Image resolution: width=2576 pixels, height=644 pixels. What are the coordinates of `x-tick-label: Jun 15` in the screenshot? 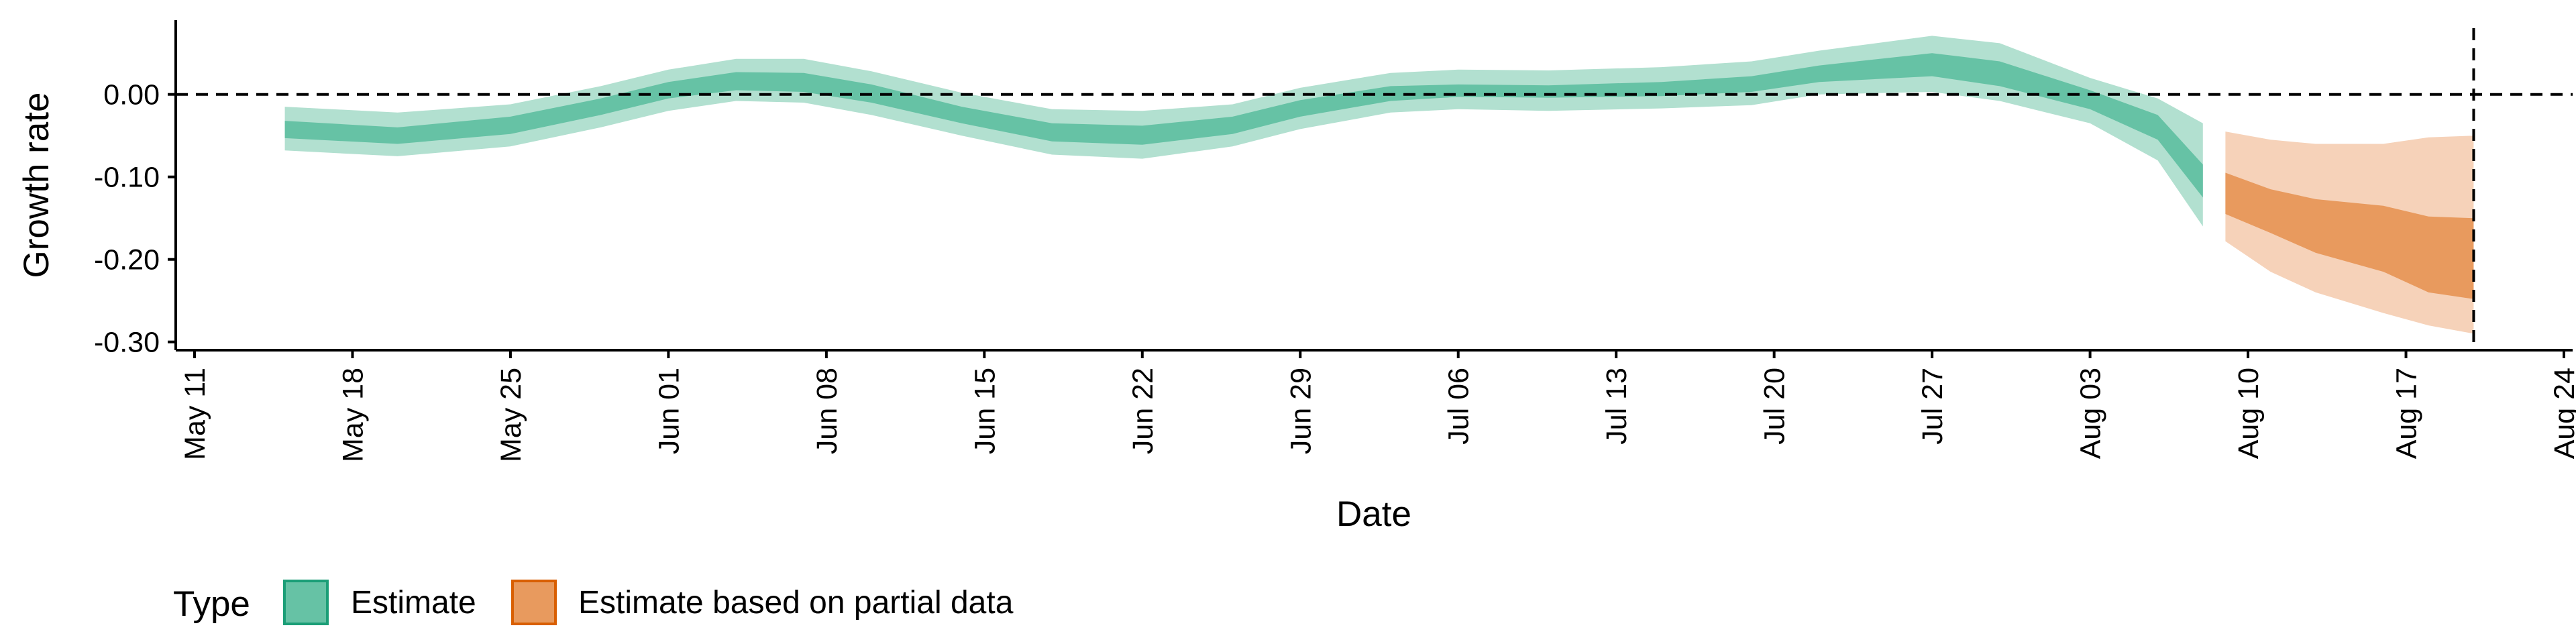 It's located at (985, 411).